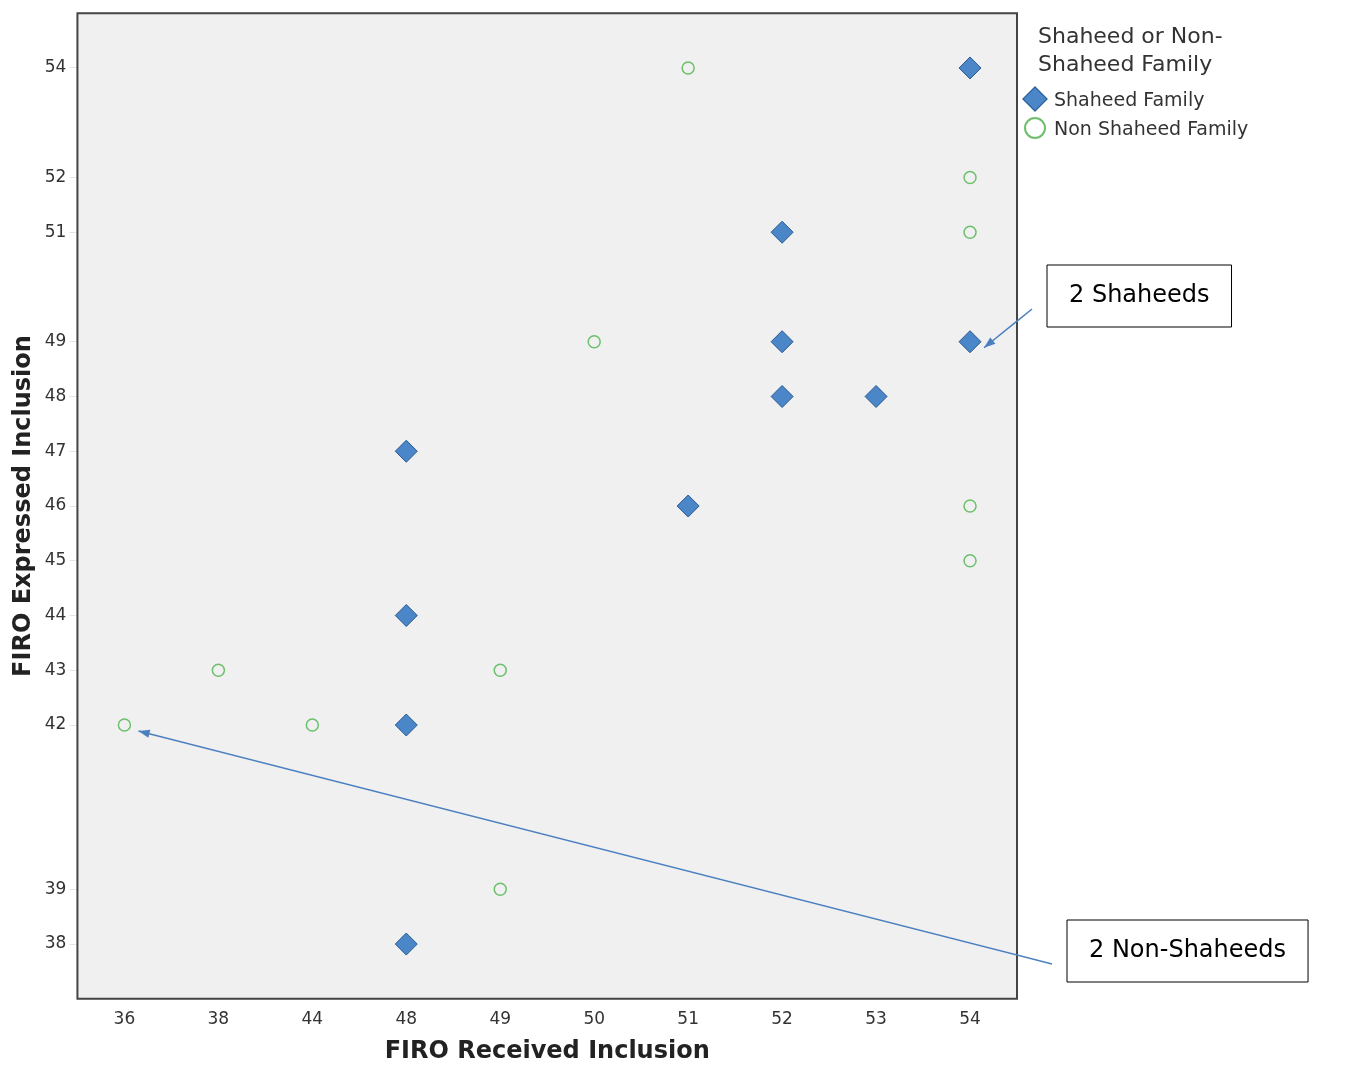  What do you see at coordinates (547, 1049) in the screenshot?
I see `x-axis-title: FIRO Received Inclusion` at bounding box center [547, 1049].